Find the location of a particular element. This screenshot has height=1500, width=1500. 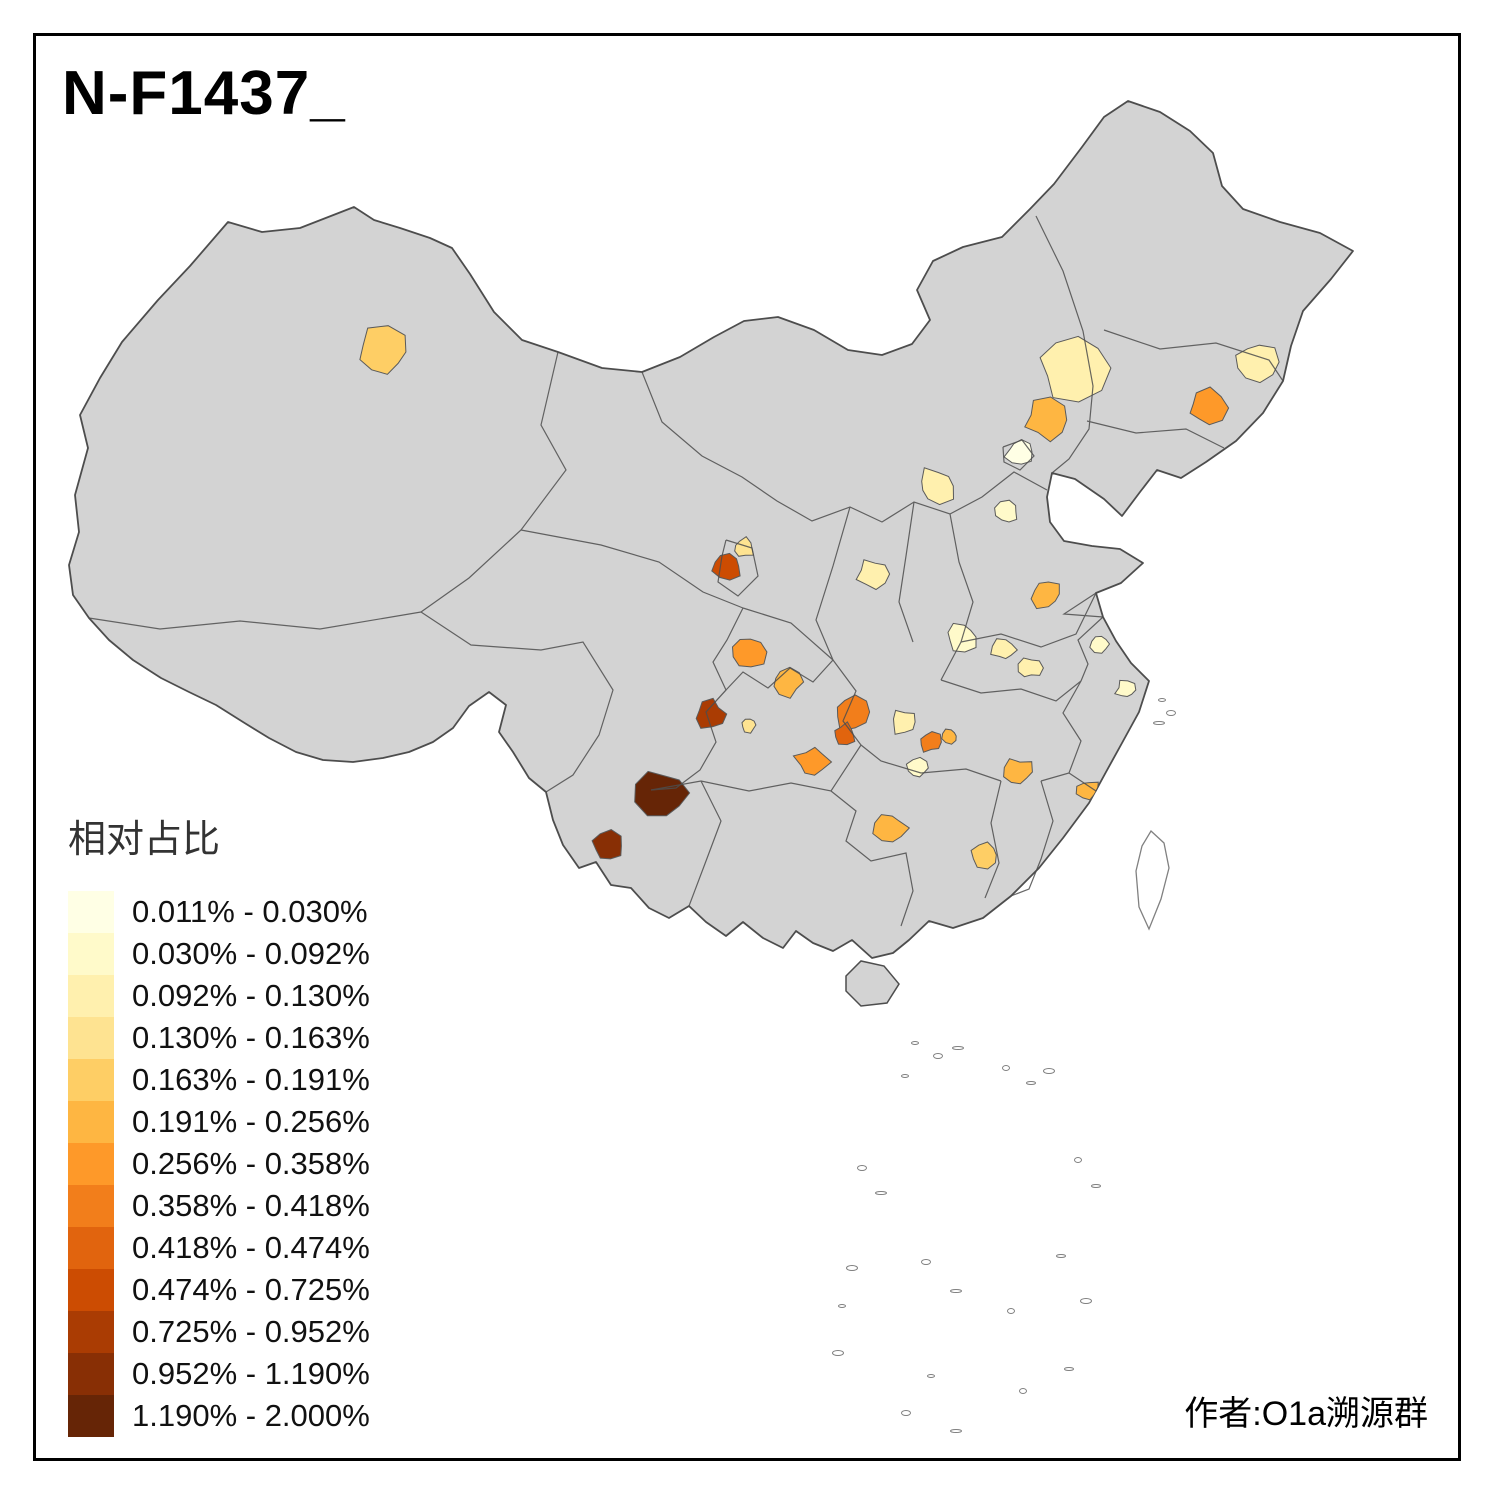

legend-label: 0.092% - 0.130% is located at coordinates (251, 995).